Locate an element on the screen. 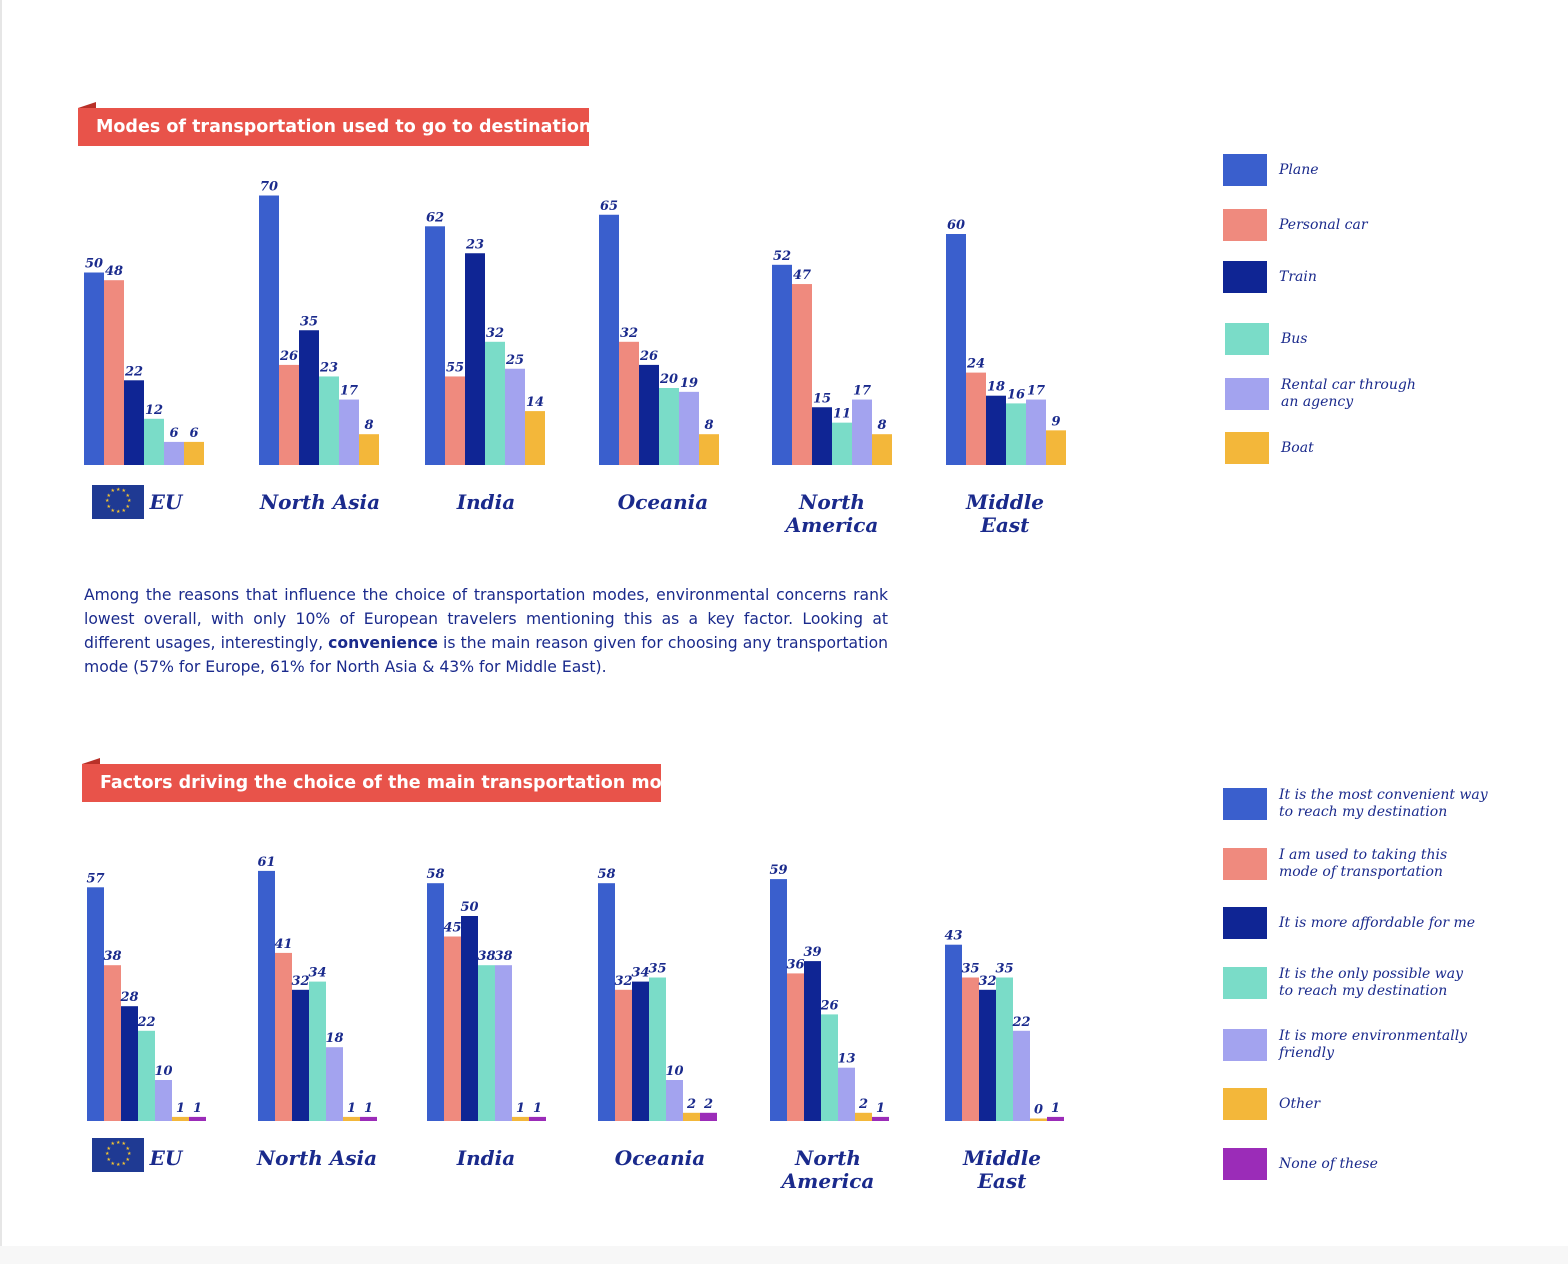 The height and width of the screenshot is (1264, 1568). region-label-north-america: North America is located at coordinates (832, 513).